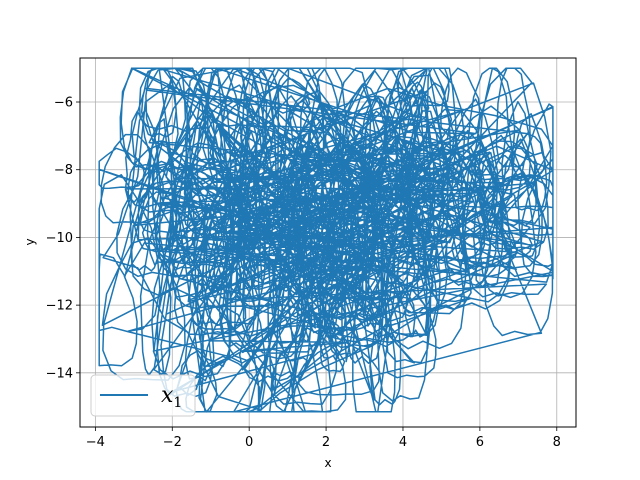 The image size is (640, 480). Describe the element at coordinates (326, 442) in the screenshot. I see `x-tick-label: 2` at that location.